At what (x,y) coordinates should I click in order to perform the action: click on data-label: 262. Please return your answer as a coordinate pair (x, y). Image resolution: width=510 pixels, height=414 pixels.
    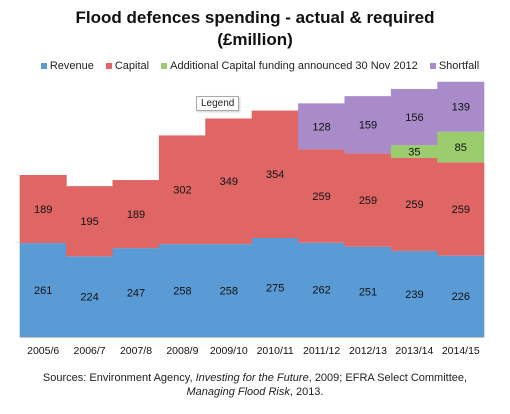
    Looking at the image, I should click on (321, 291).